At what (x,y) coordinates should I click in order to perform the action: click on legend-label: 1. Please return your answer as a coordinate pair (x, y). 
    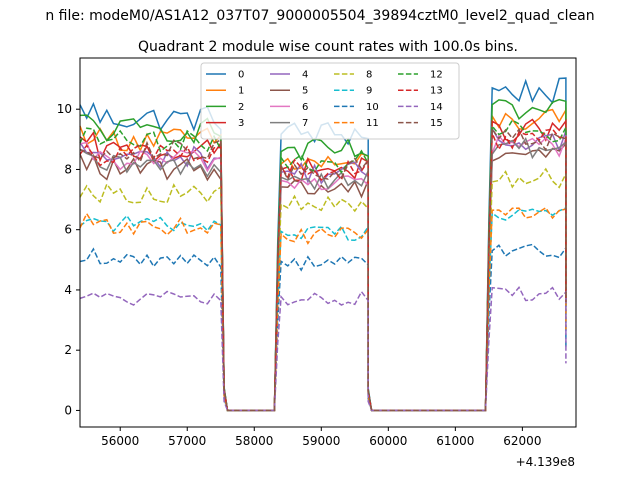
    Looking at the image, I should click on (241, 91).